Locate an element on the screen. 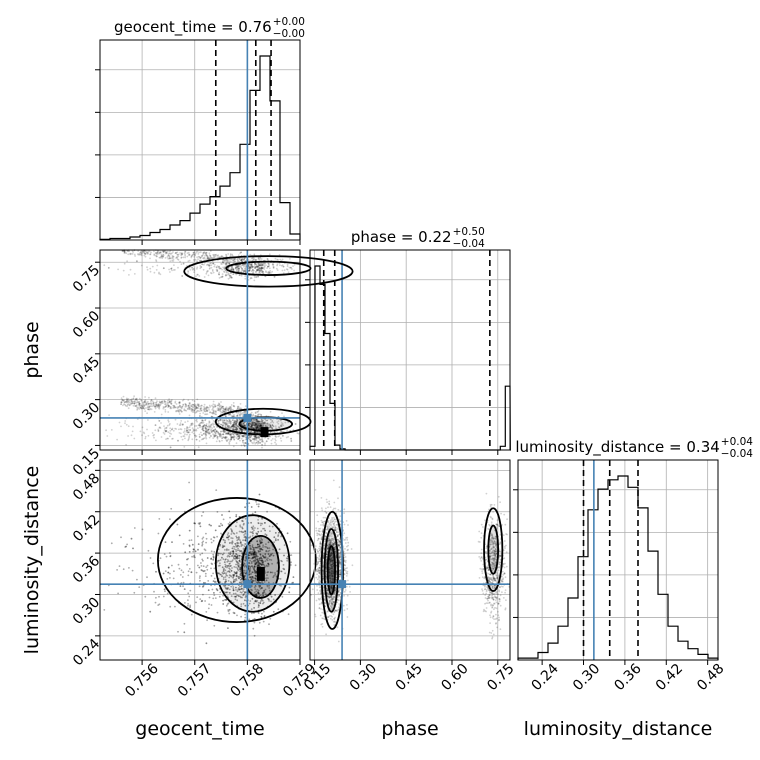  title-plus: +0.04 is located at coordinates (737, 442).